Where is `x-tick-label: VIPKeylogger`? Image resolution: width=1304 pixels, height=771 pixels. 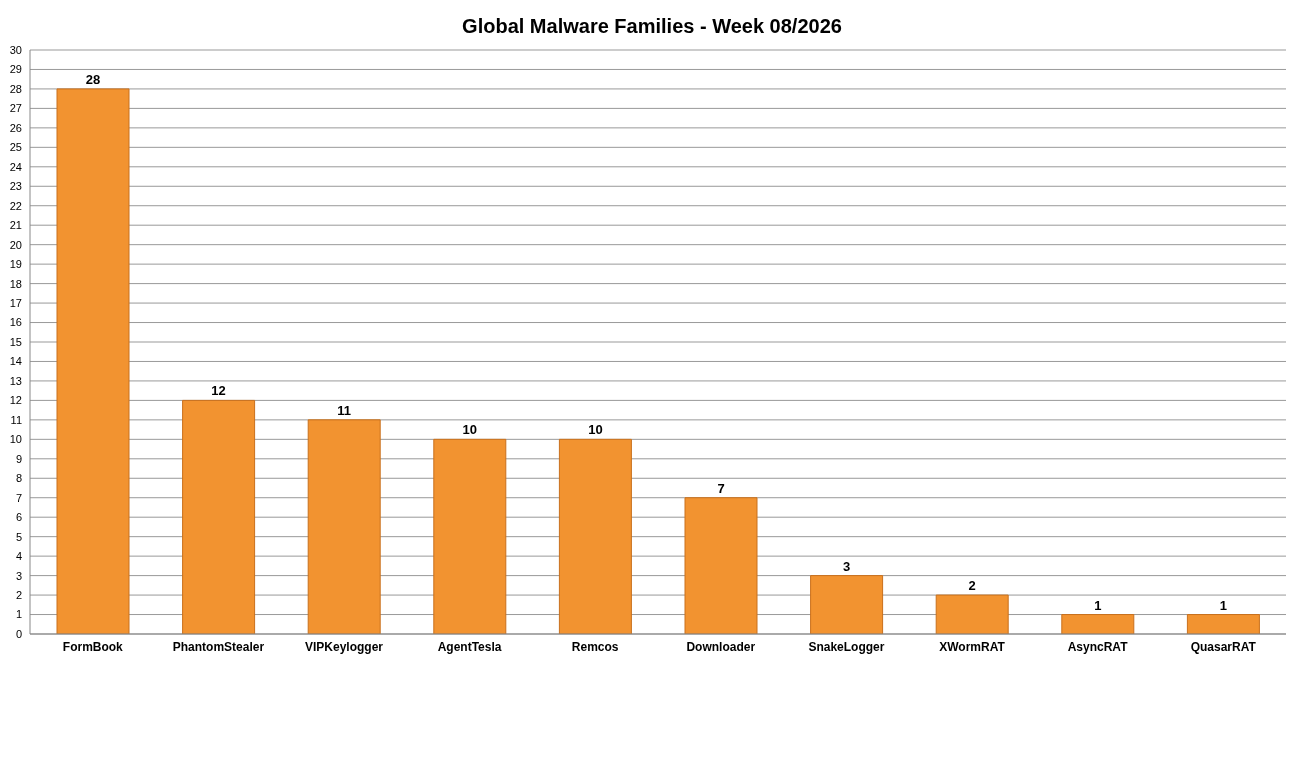 x-tick-label: VIPKeylogger is located at coordinates (344, 646).